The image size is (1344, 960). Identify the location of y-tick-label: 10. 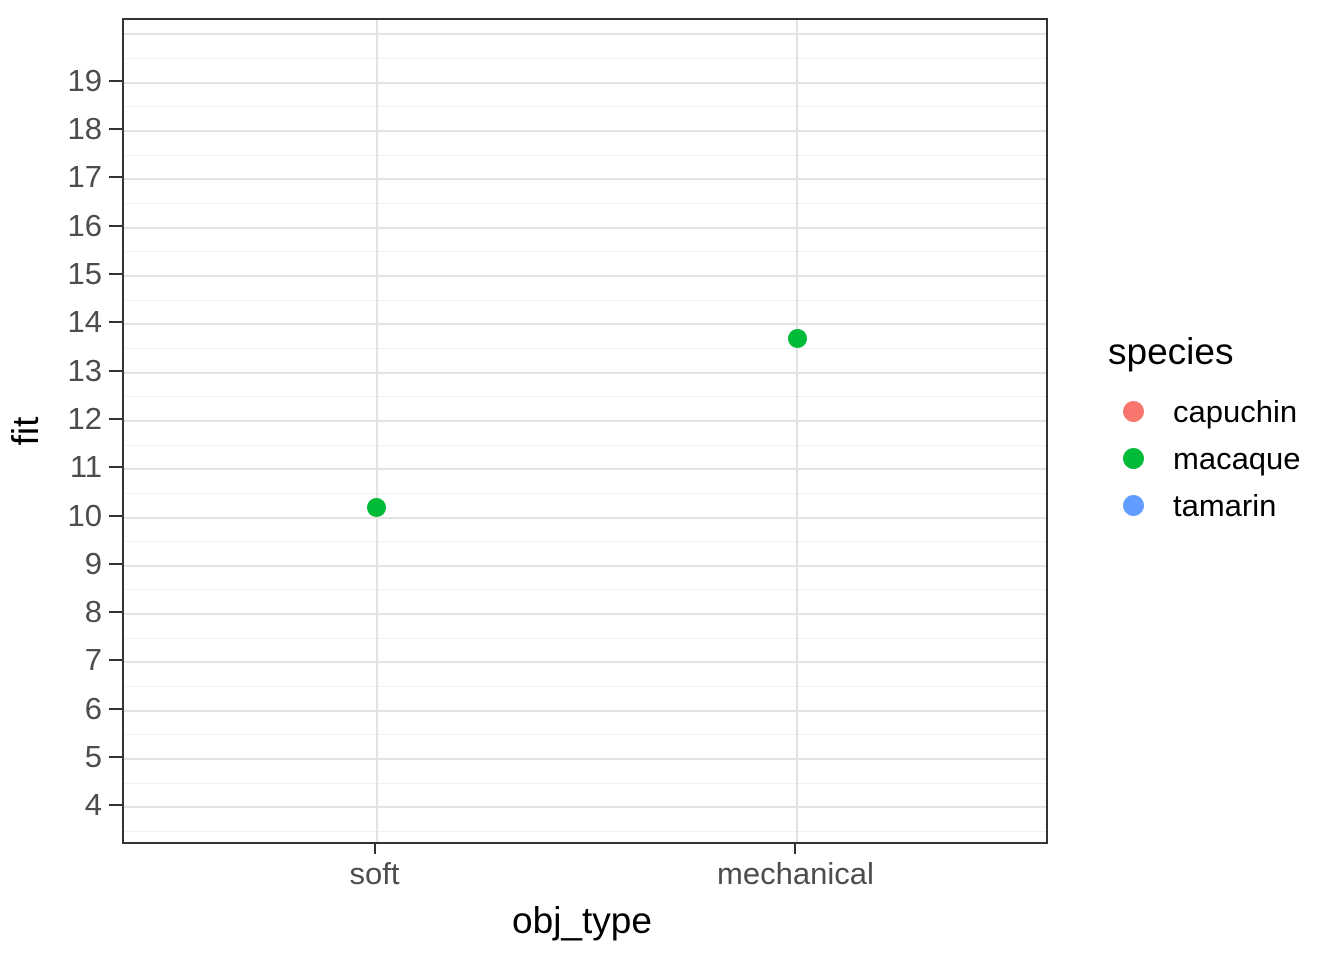
(84, 515).